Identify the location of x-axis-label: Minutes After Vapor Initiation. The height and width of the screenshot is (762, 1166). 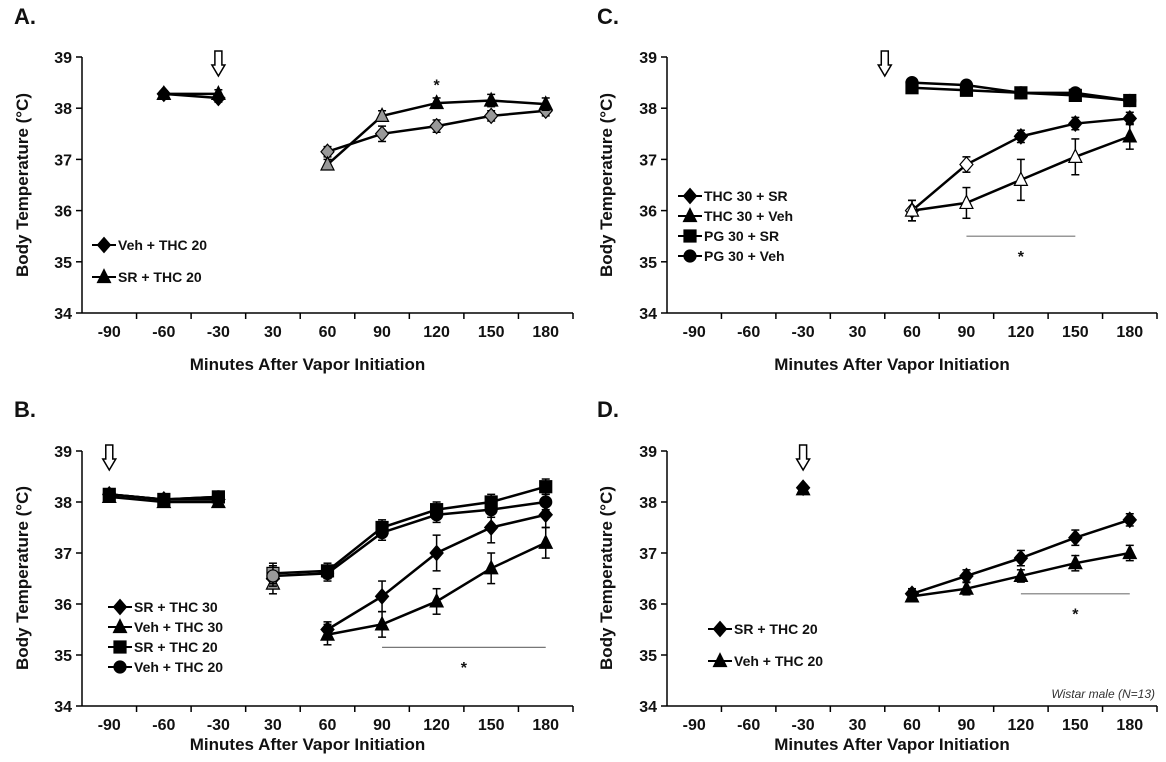
(892, 744).